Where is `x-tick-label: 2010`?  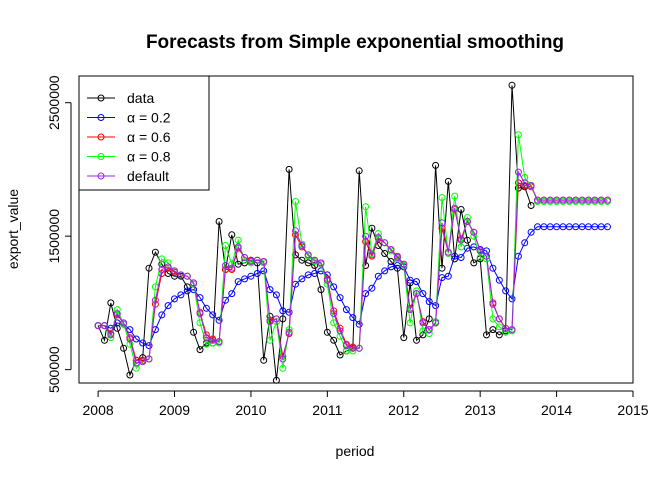 x-tick-label: 2010 is located at coordinates (250, 410).